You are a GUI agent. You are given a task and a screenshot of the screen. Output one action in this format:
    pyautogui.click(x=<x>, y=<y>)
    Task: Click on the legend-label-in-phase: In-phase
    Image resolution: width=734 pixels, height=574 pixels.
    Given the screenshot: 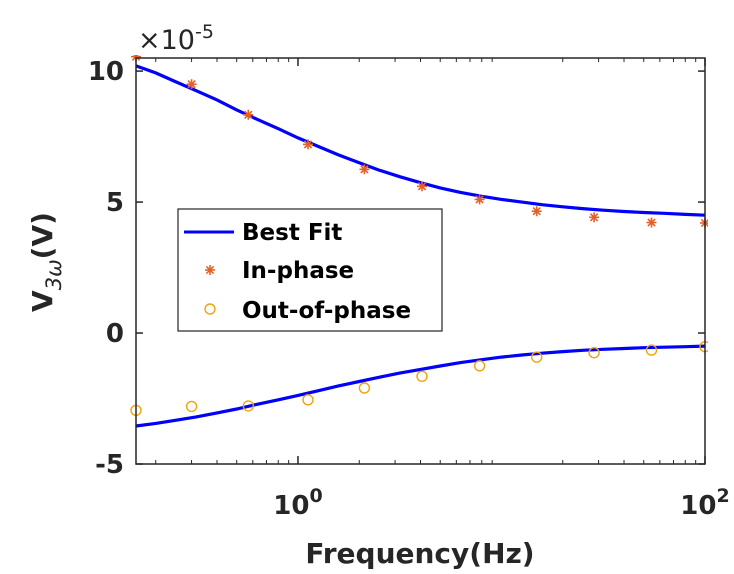 What is the action you would take?
    pyautogui.click(x=298, y=271)
    